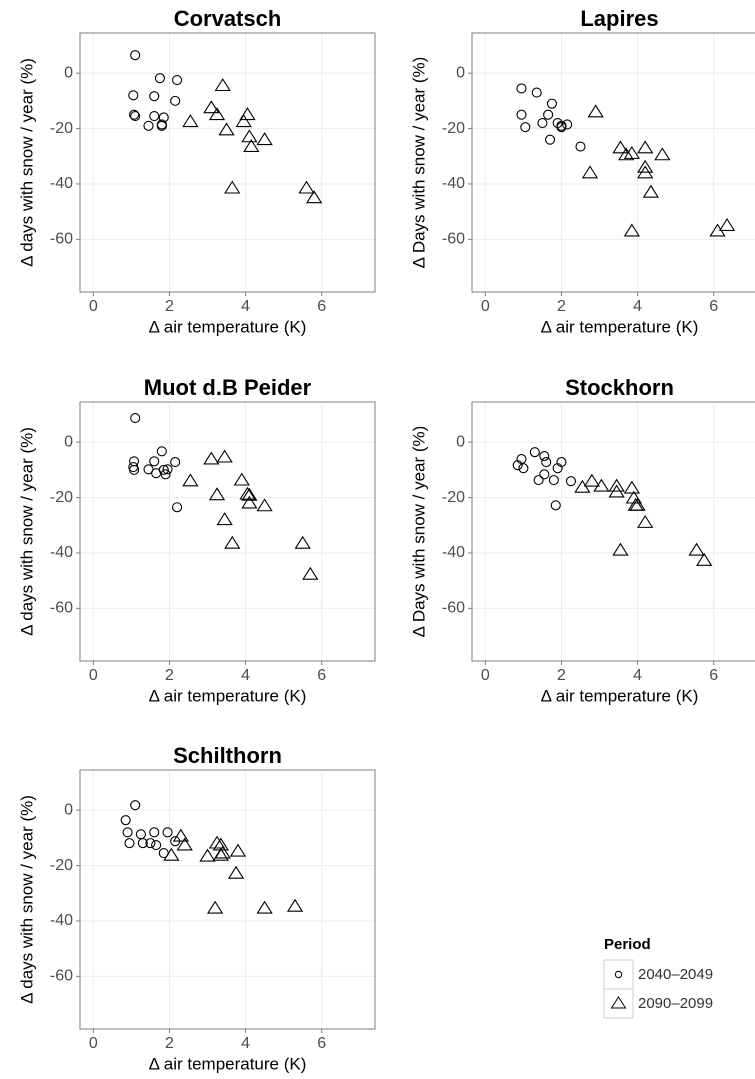  Describe the element at coordinates (627, 944) in the screenshot. I see `legend-title: Period` at that location.